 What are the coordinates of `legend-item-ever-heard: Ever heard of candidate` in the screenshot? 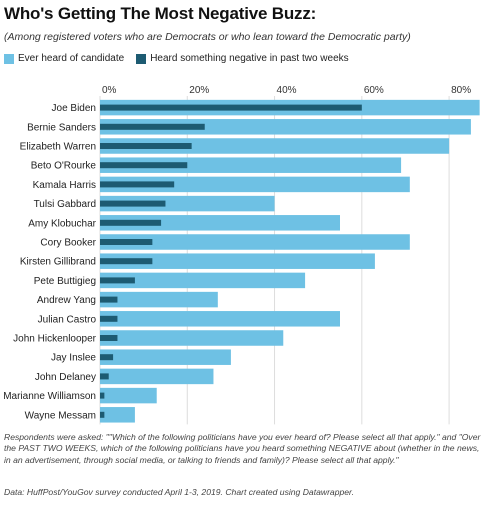 It's located at (64, 58).